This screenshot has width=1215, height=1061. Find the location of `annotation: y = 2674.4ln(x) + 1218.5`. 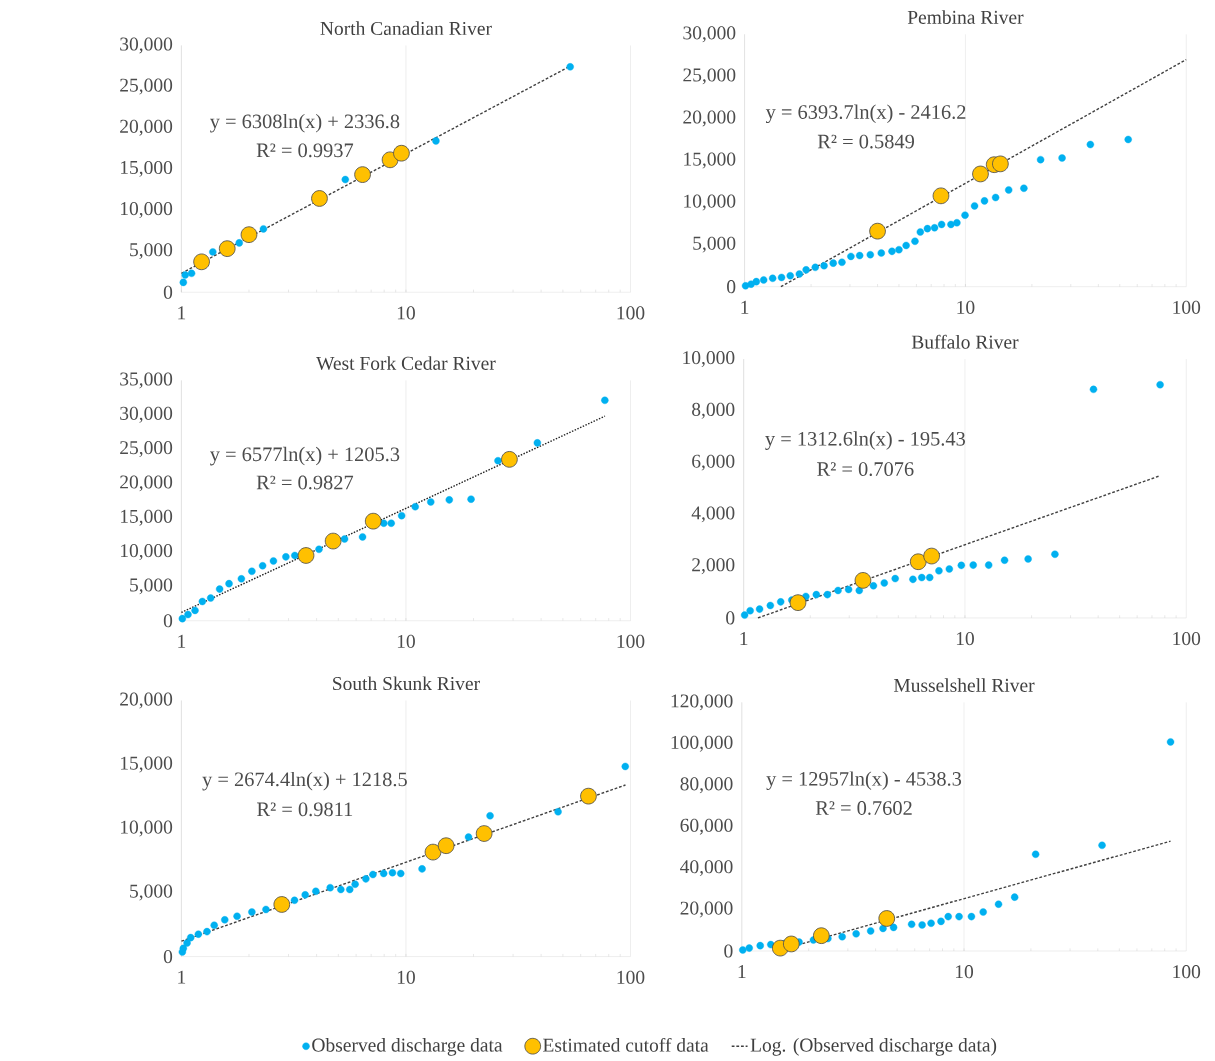

annotation: y = 2674.4ln(x) + 1218.5 is located at coordinates (304, 781).